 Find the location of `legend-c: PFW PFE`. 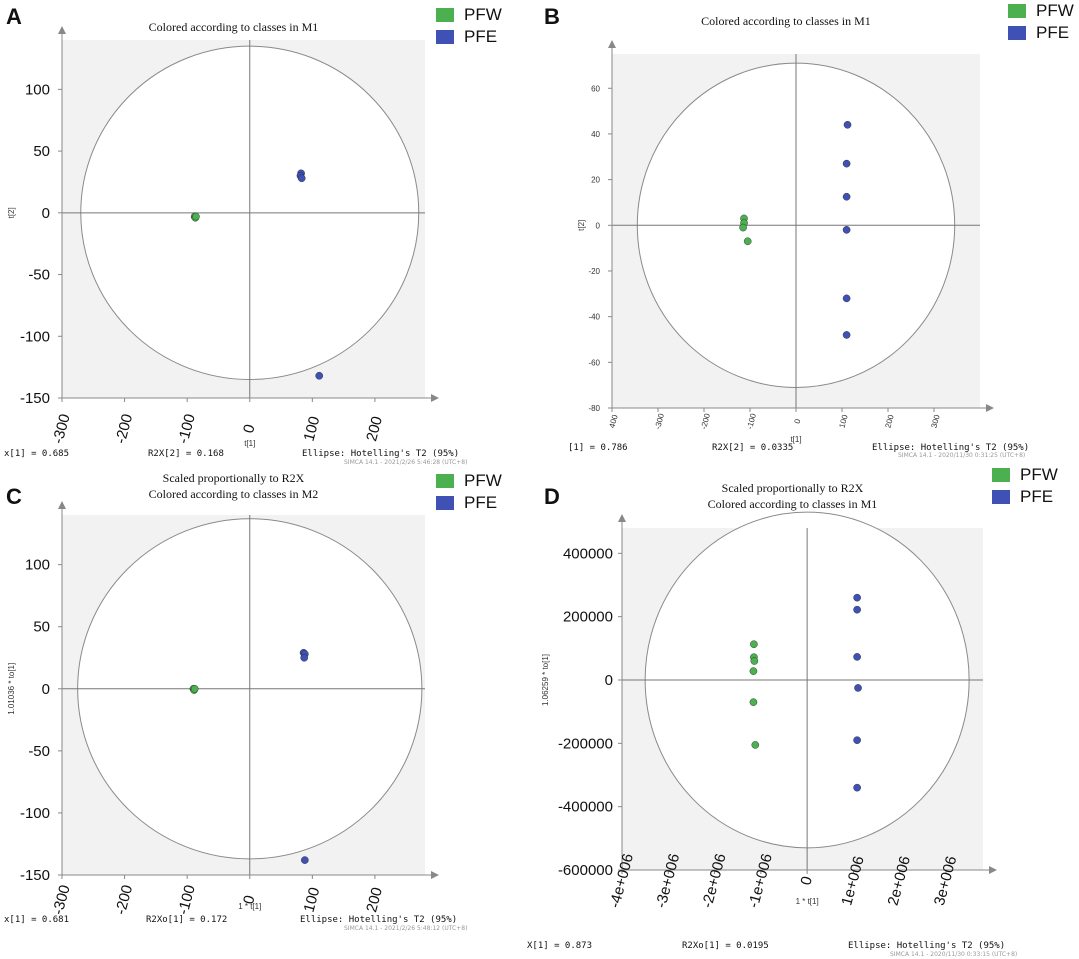

legend-c: PFW PFE is located at coordinates (469, 492).